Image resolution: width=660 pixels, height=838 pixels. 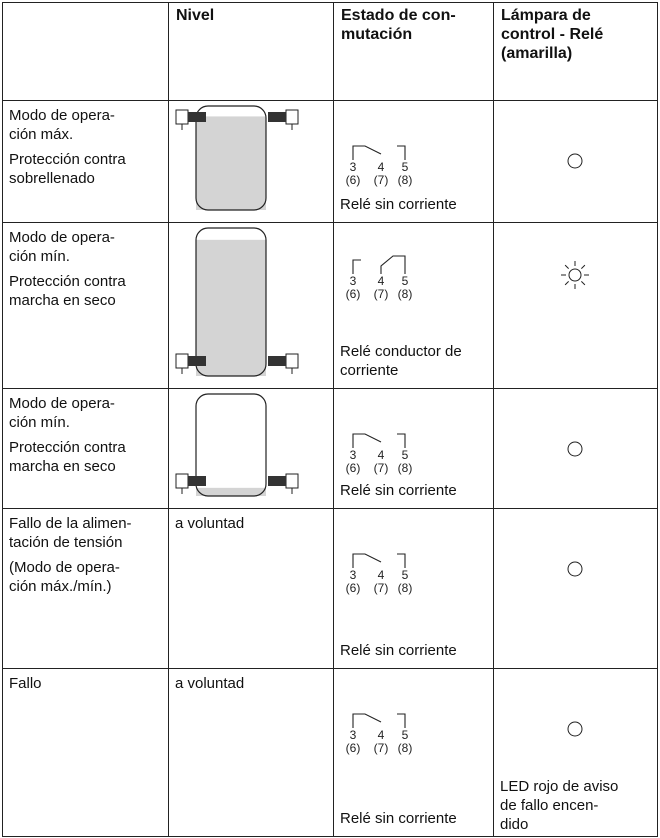 I want to click on row-label: Fallo de la alimen-, so click(x=70, y=523).